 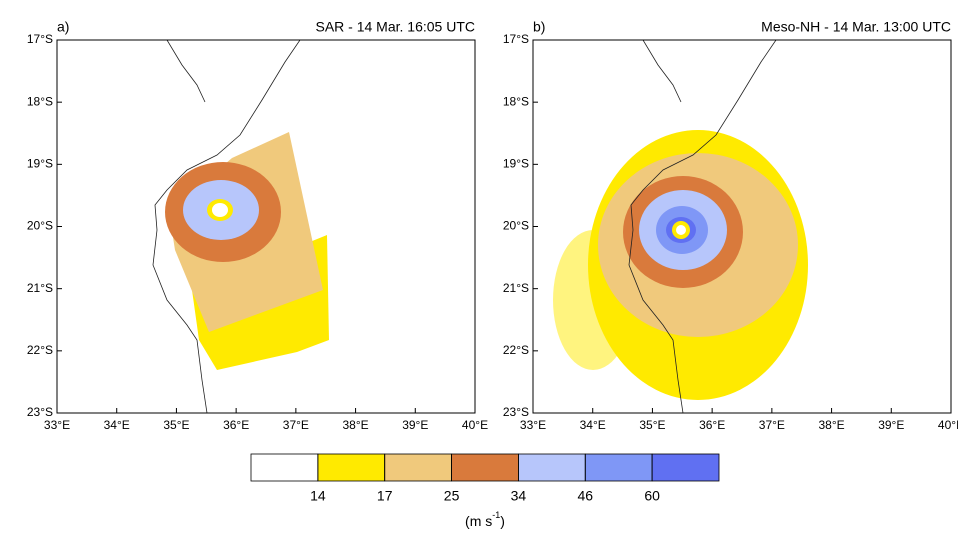 What do you see at coordinates (539, 27) in the screenshot?
I see `panel-label: b)` at bounding box center [539, 27].